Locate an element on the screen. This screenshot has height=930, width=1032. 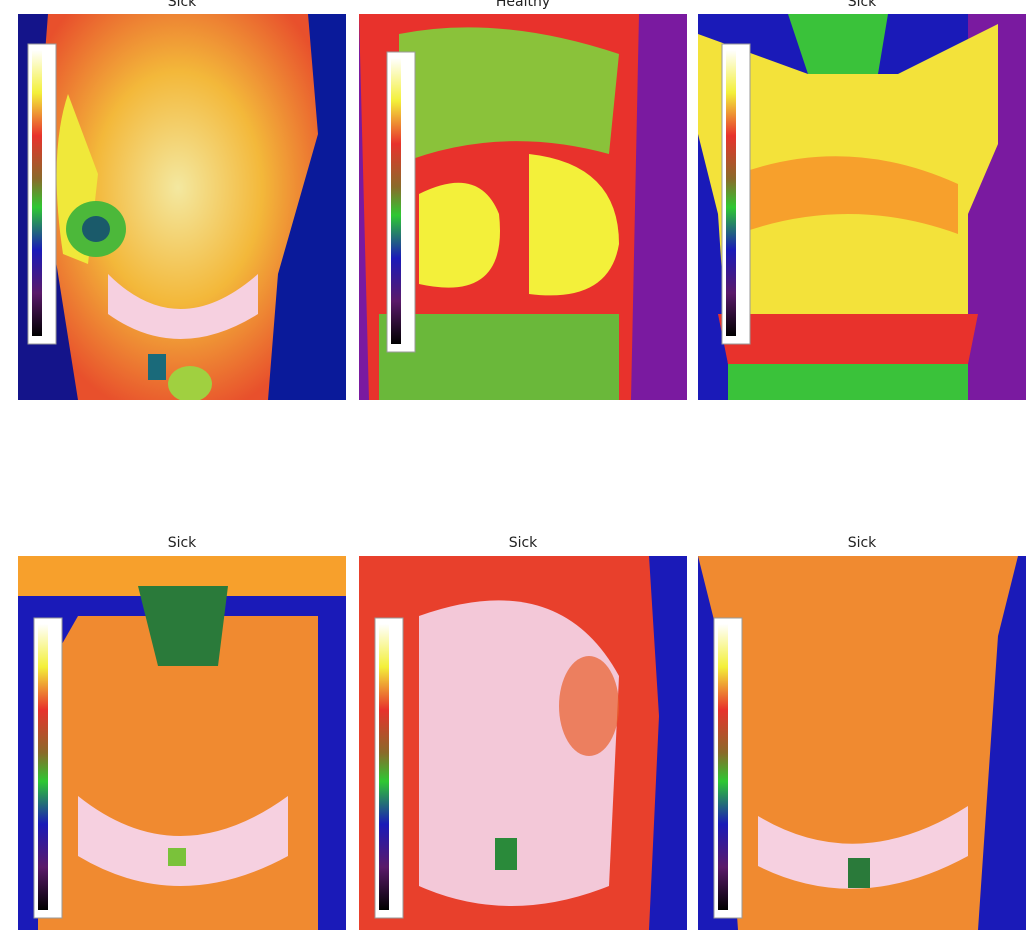
panel-title: Healthy is located at coordinates (523, 5).